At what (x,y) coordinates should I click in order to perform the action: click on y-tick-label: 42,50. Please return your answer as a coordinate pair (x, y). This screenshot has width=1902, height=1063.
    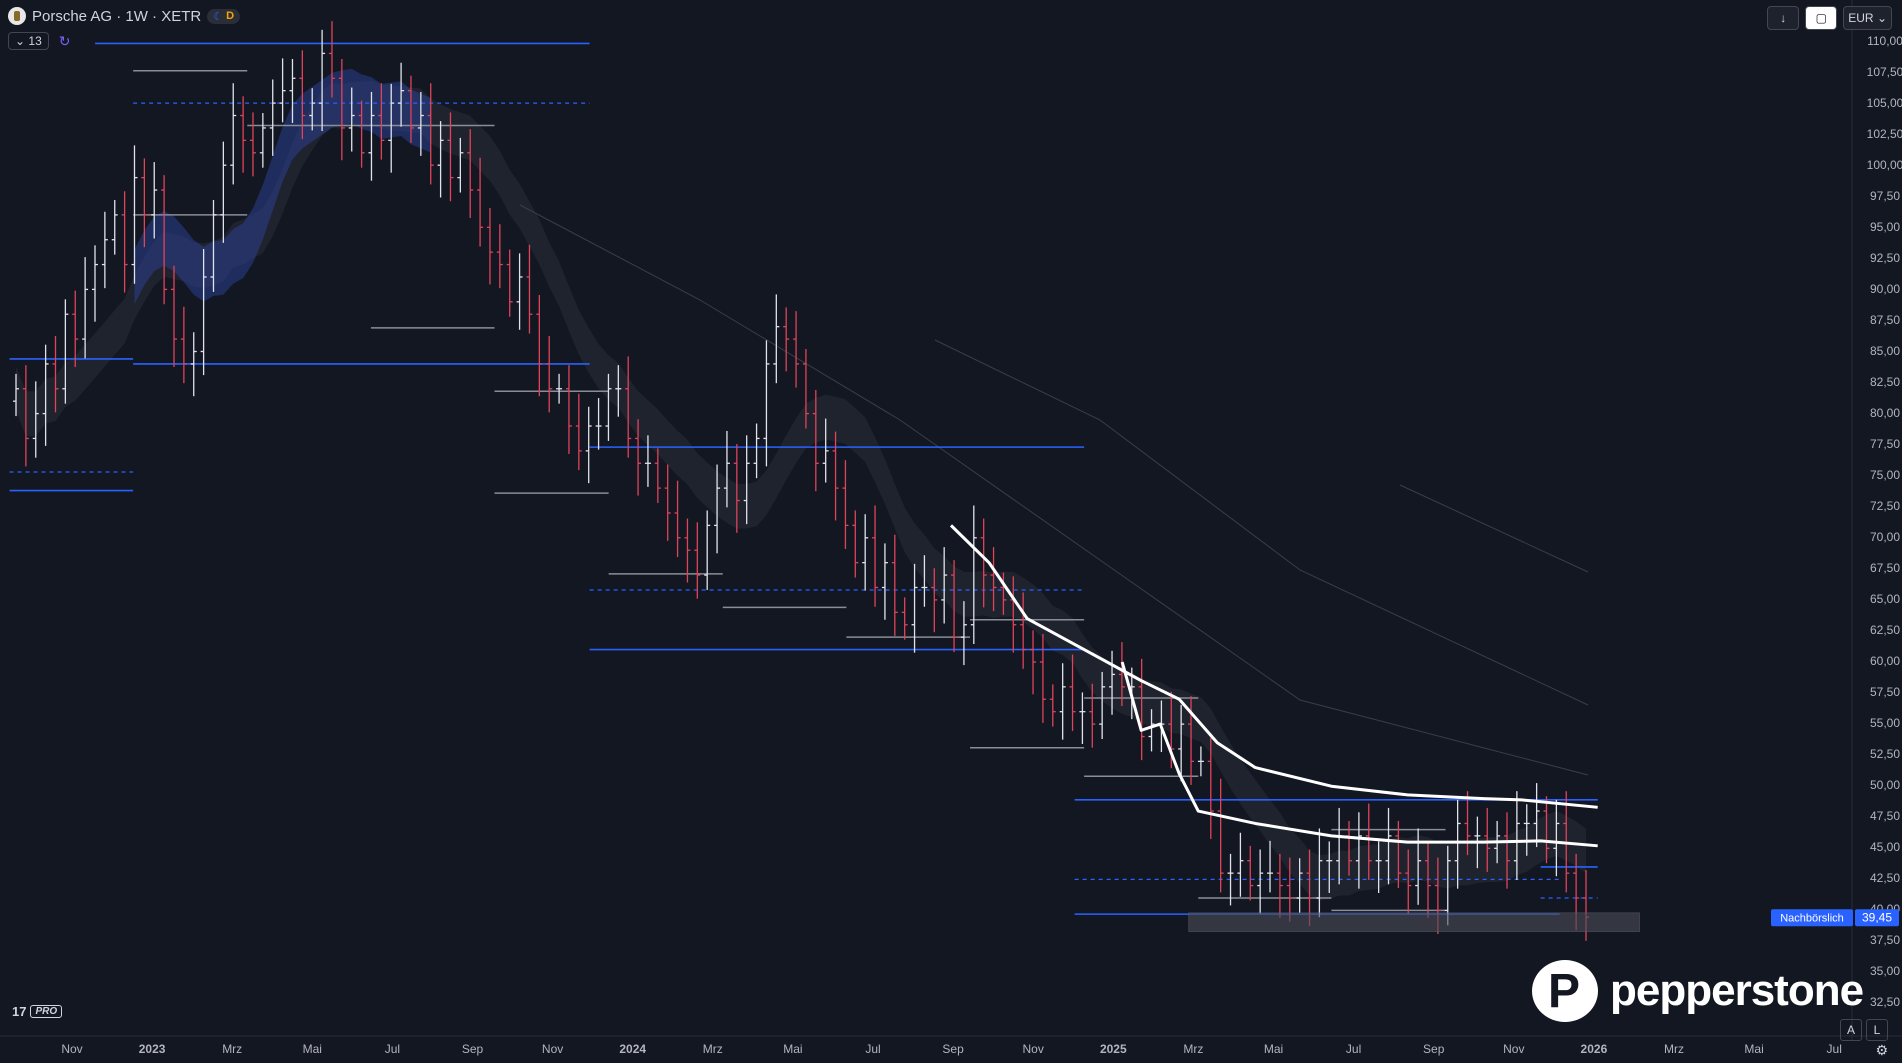
    Looking at the image, I should click on (1885, 878).